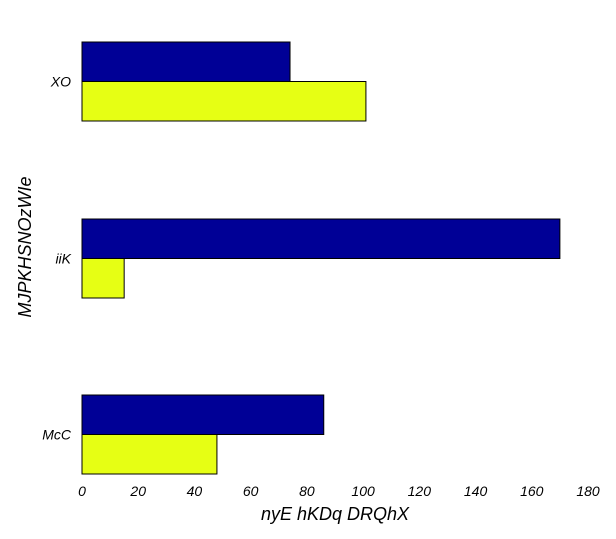 This screenshot has width=616, height=539. What do you see at coordinates (476, 491) in the screenshot?
I see `x-tick-label: 140` at bounding box center [476, 491].